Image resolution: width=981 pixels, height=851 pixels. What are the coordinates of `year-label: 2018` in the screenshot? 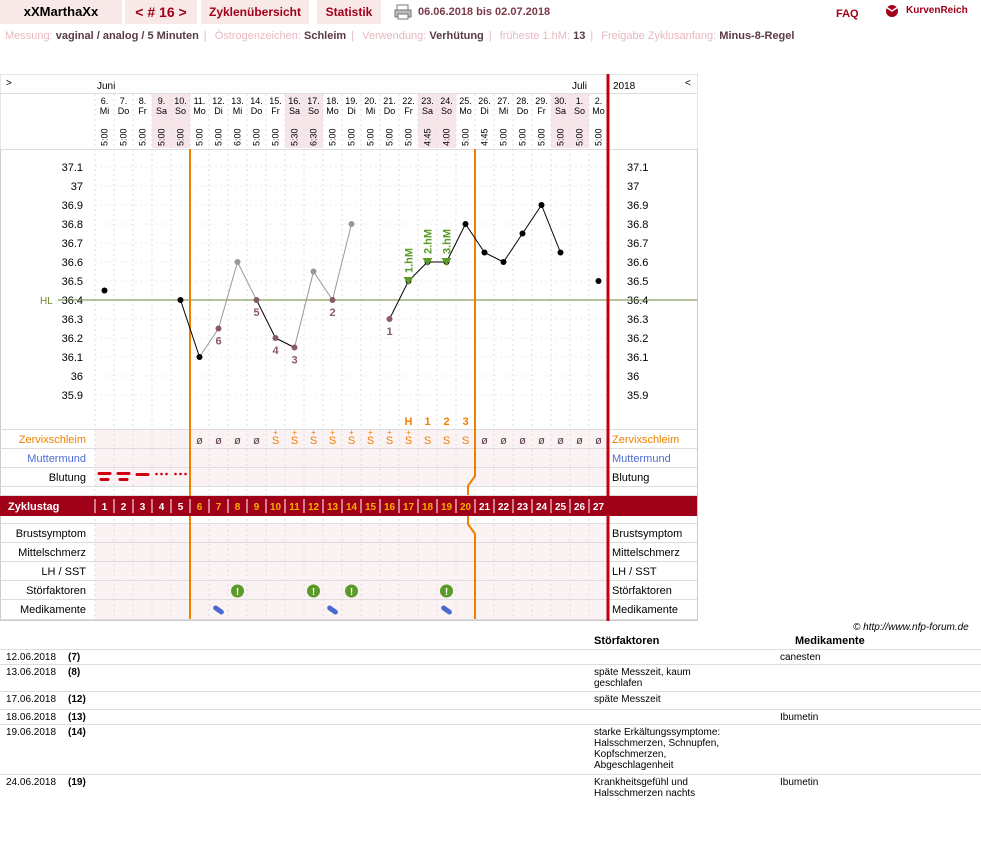 It's located at (624, 86).